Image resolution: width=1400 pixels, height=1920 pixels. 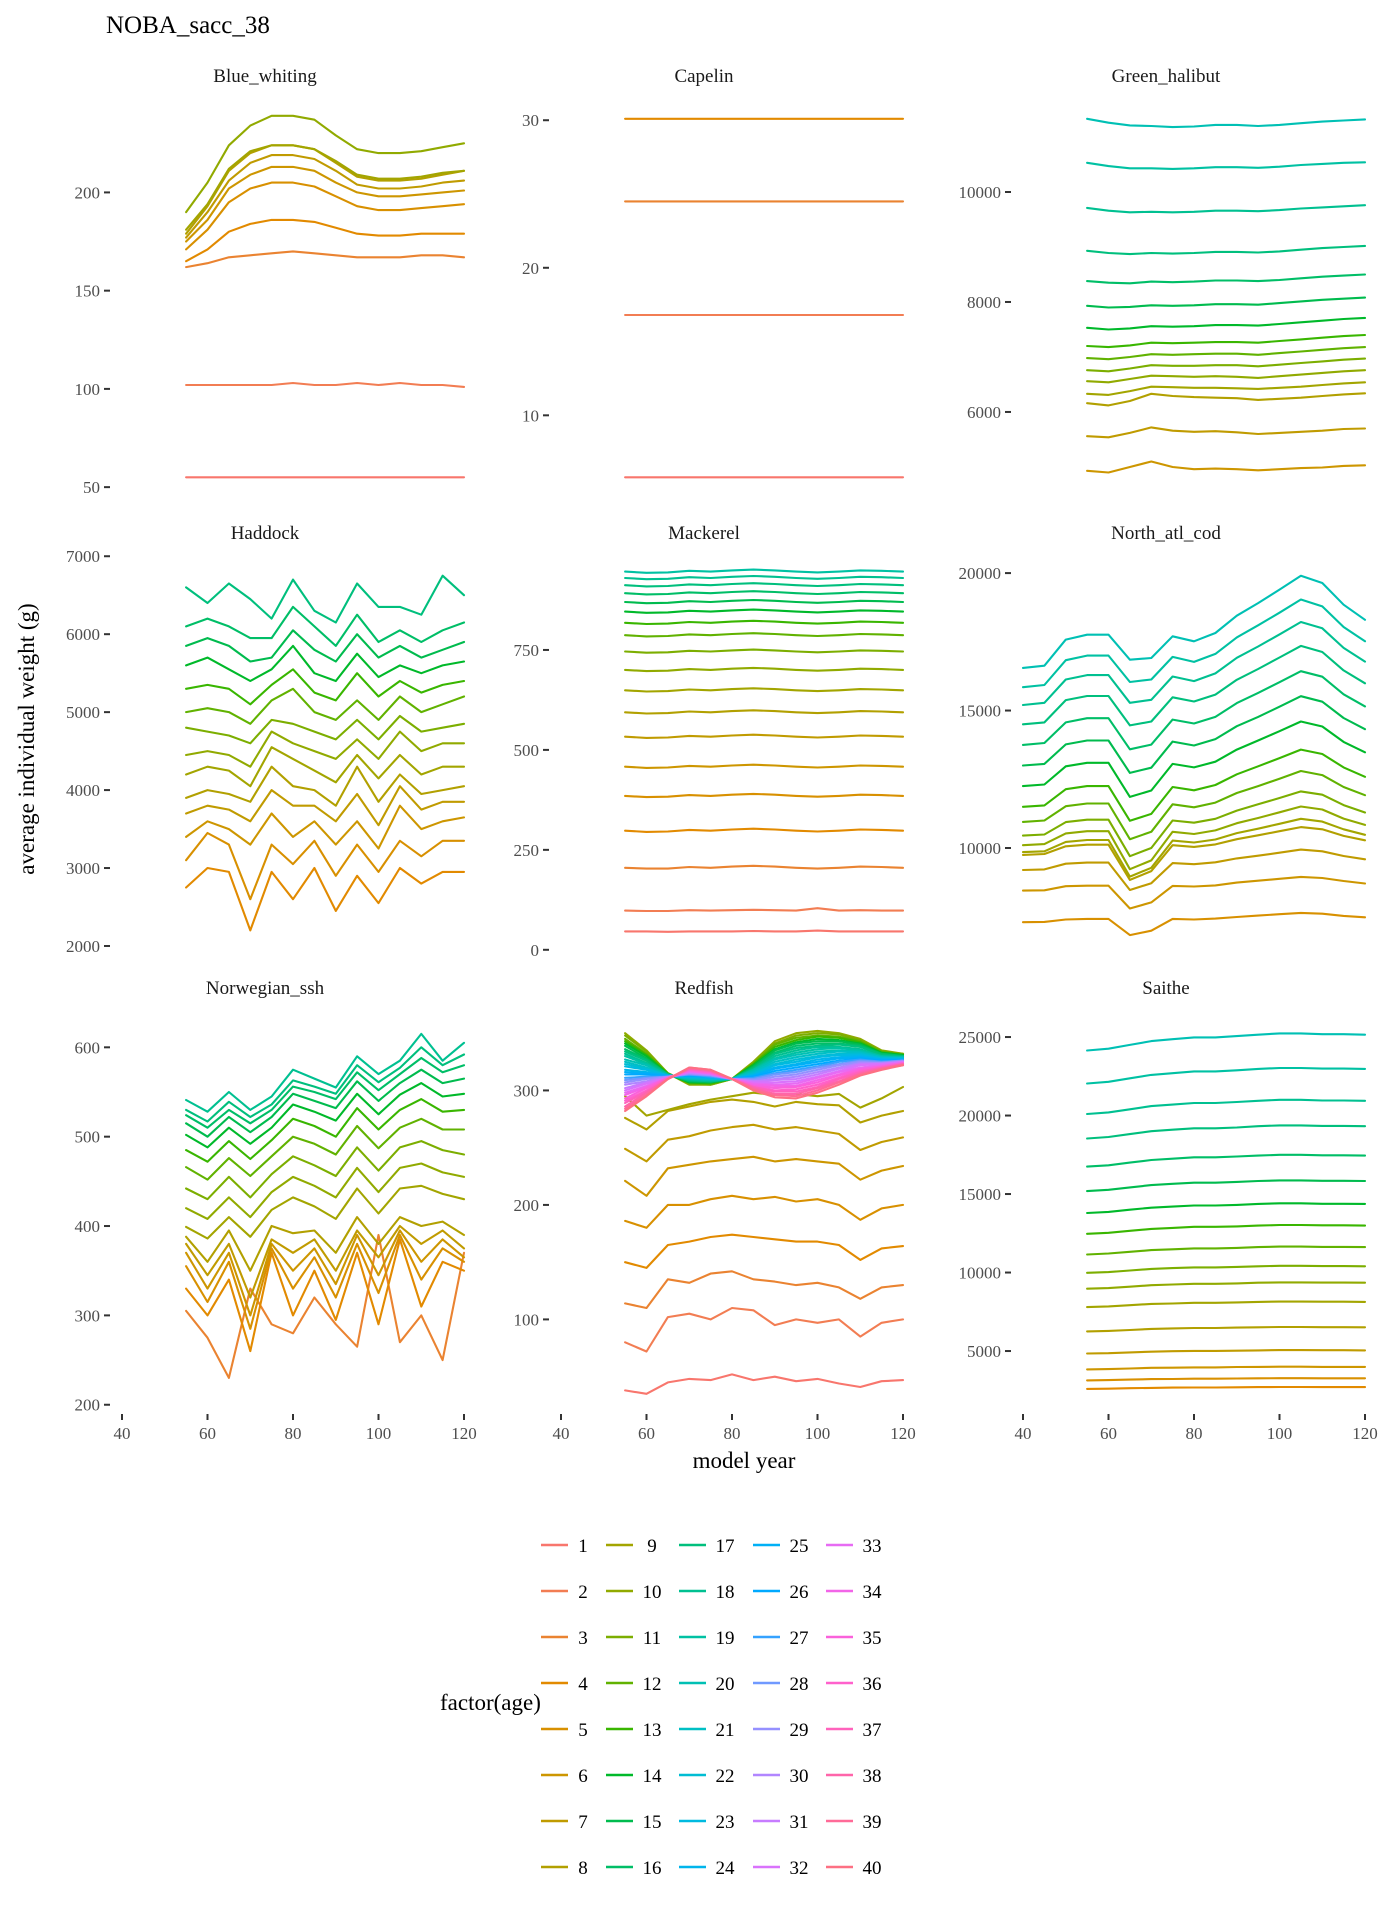 What do you see at coordinates (530, 415) in the screenshot?
I see `y-tick-label: 10` at bounding box center [530, 415].